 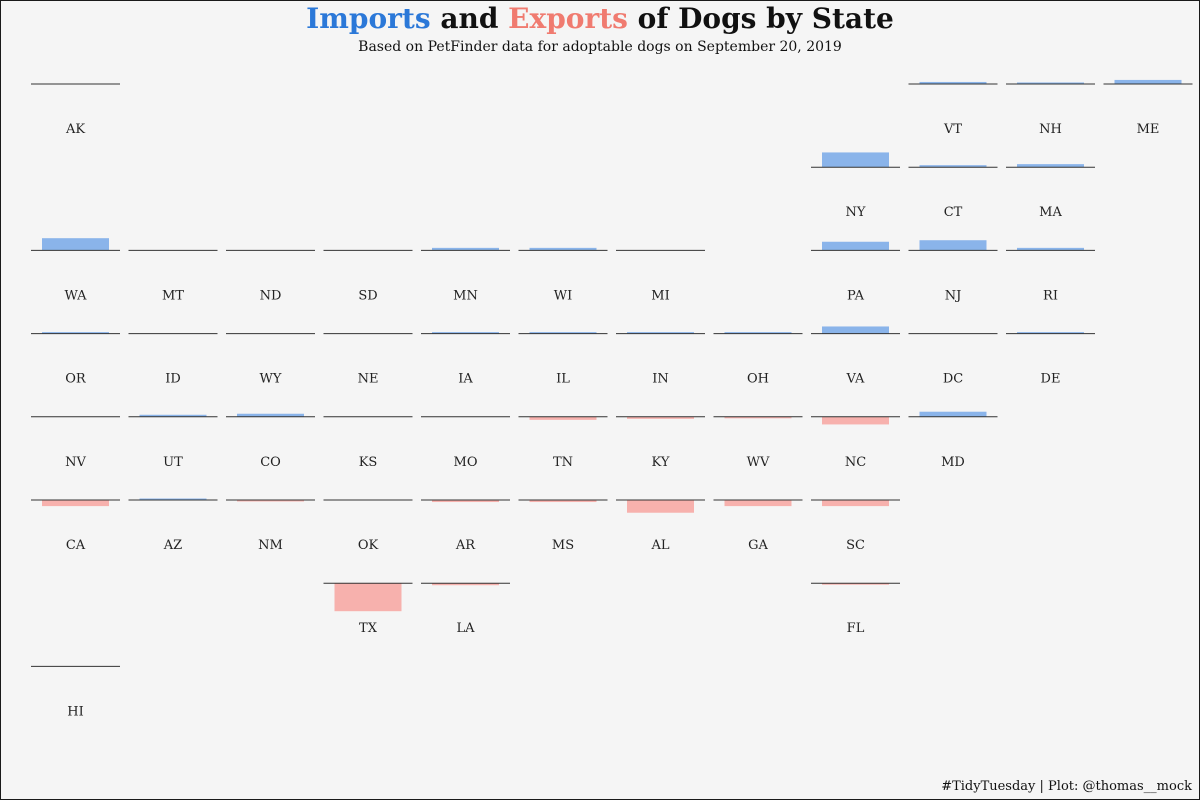 I want to click on state-label-sd: SD, so click(x=367, y=295).